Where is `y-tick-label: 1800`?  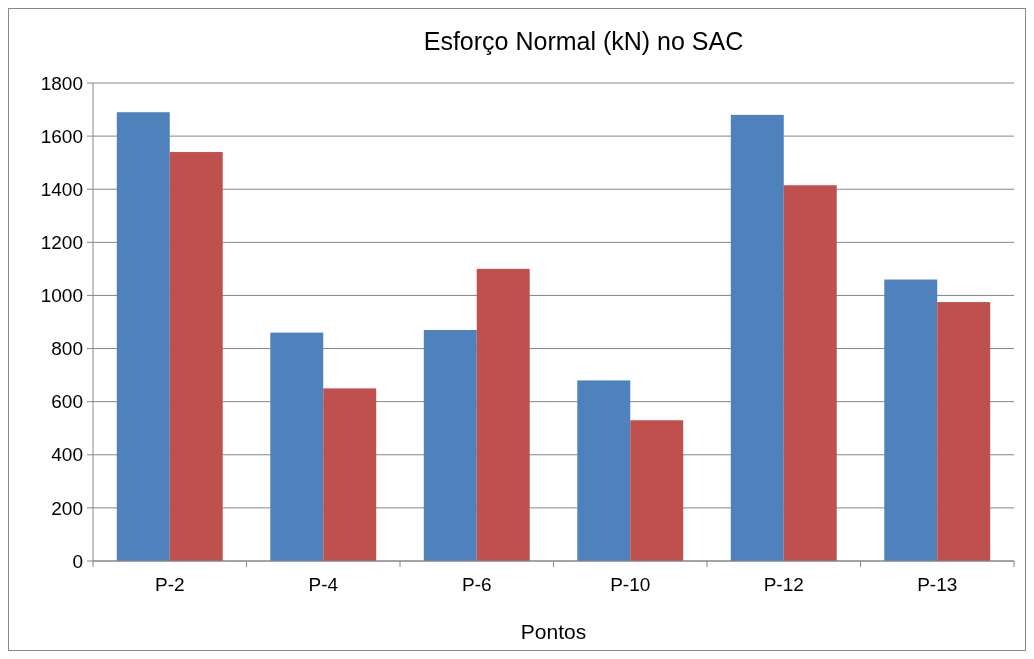
y-tick-label: 1800 is located at coordinates (61, 83).